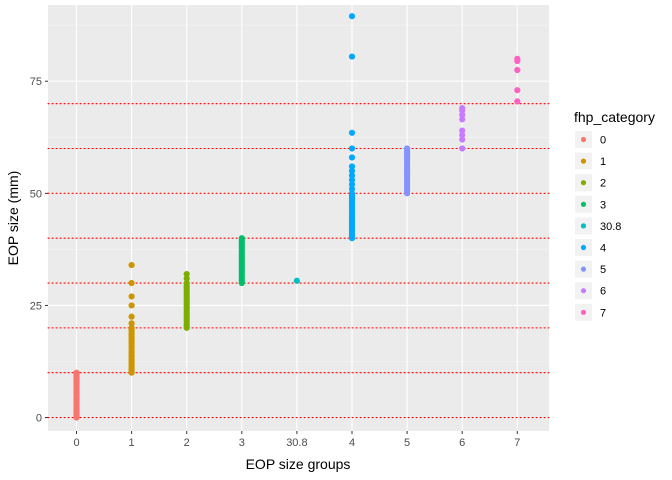  I want to click on x-tick-label: 6, so click(462, 443).